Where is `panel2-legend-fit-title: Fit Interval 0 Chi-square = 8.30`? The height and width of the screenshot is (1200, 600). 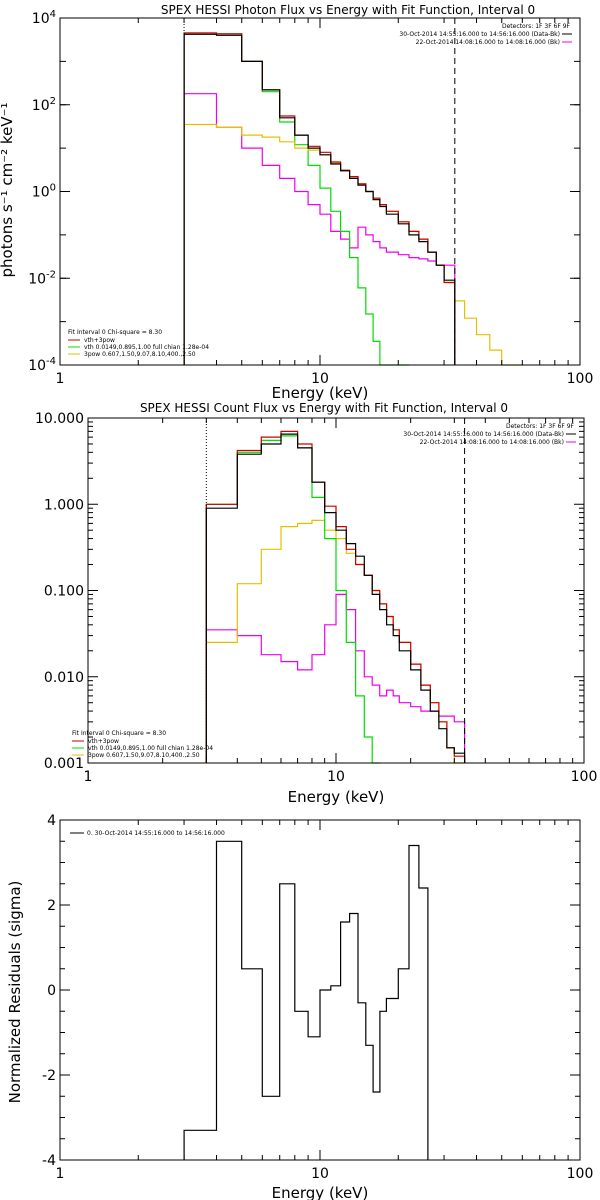
panel2-legend-fit-title: Fit Interval 0 Chi-square = 8.30 is located at coordinates (119, 733).